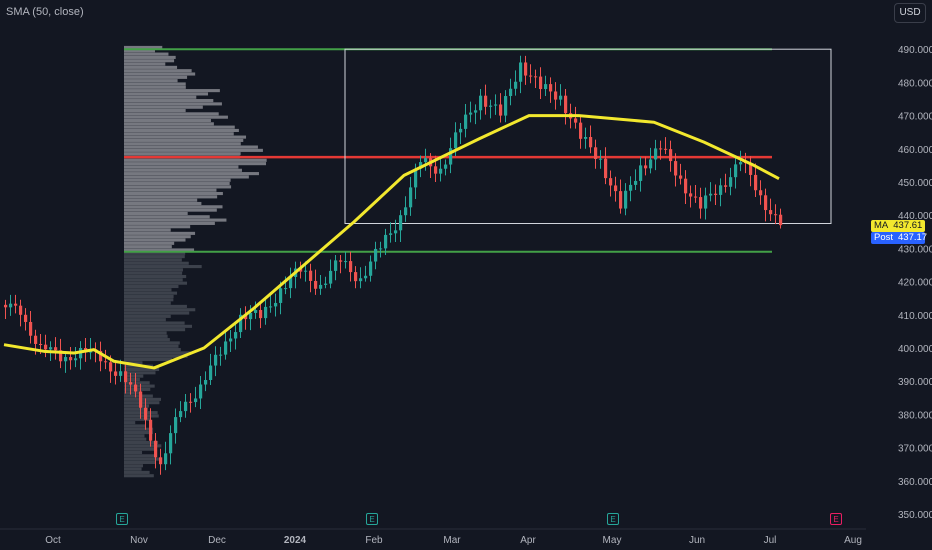  What do you see at coordinates (139, 540) in the screenshot?
I see `x-tick-label: Nov` at bounding box center [139, 540].